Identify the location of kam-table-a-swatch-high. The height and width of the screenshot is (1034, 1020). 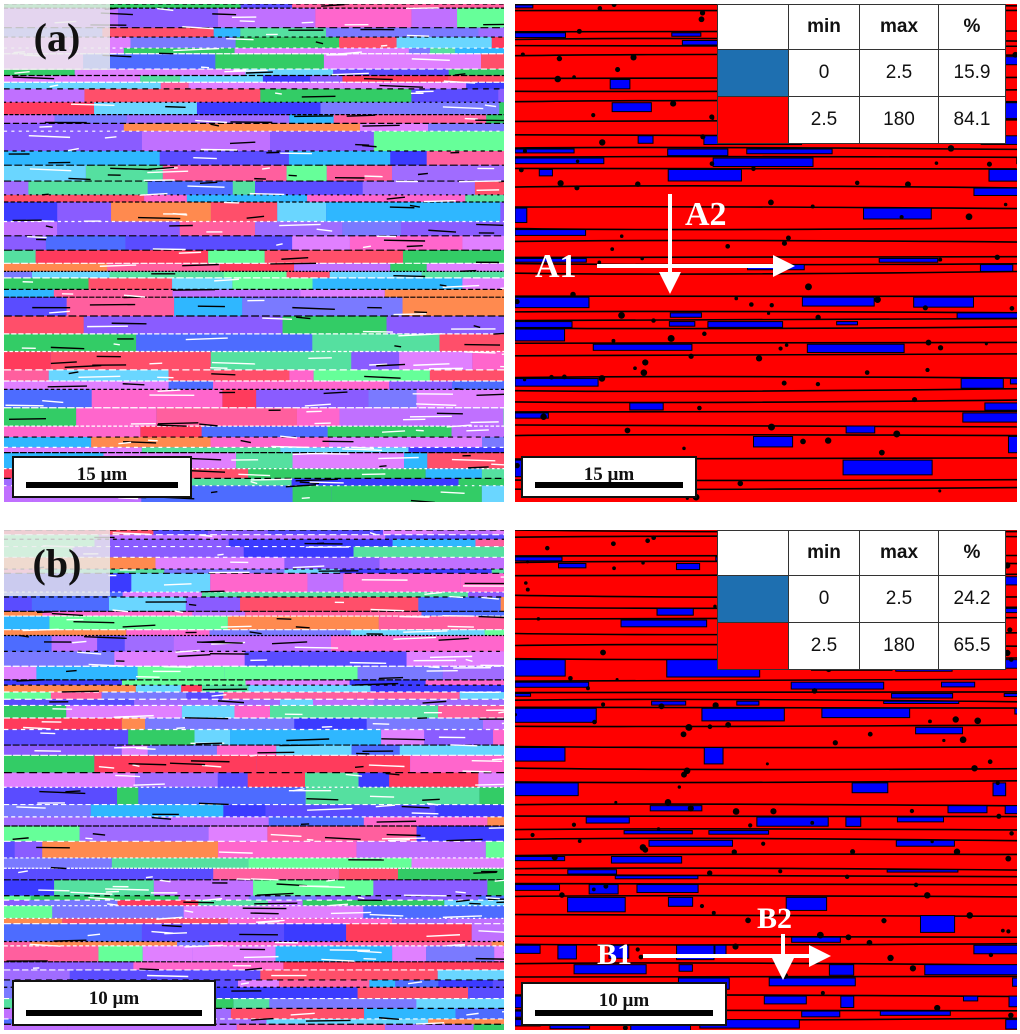
(753, 120).